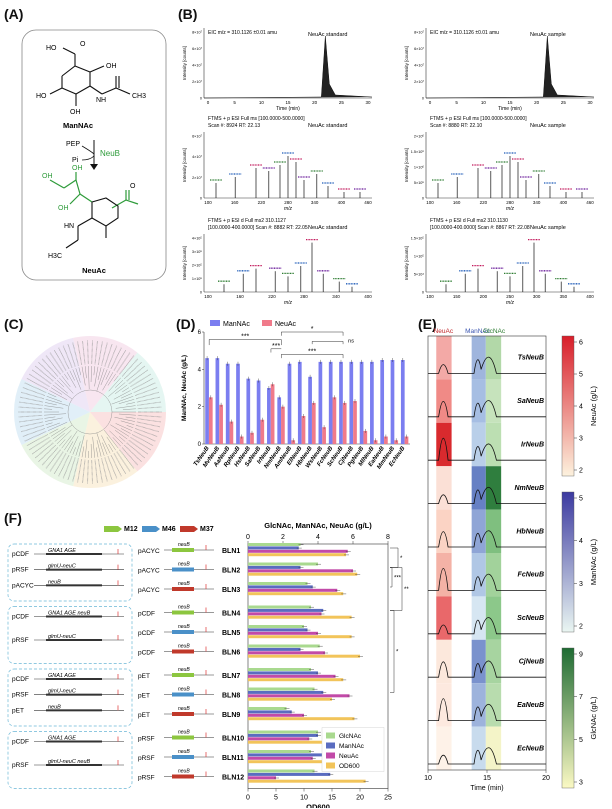  Describe the element at coordinates (197, 279) in the screenshot. I see `y-tick-label: 1×10⁵` at that location.